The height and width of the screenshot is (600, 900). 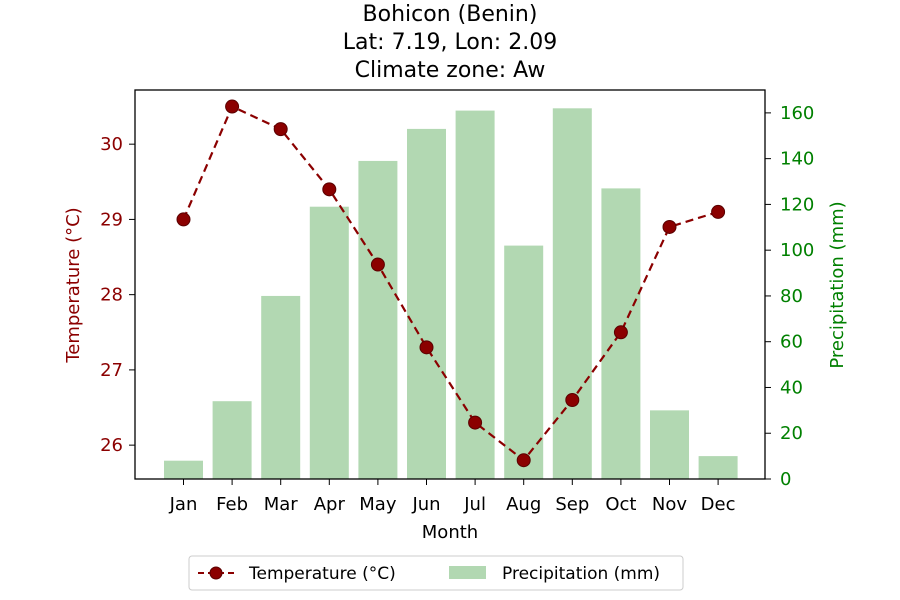 What do you see at coordinates (281, 387) in the screenshot?
I see `precipitation-bar-mar` at bounding box center [281, 387].